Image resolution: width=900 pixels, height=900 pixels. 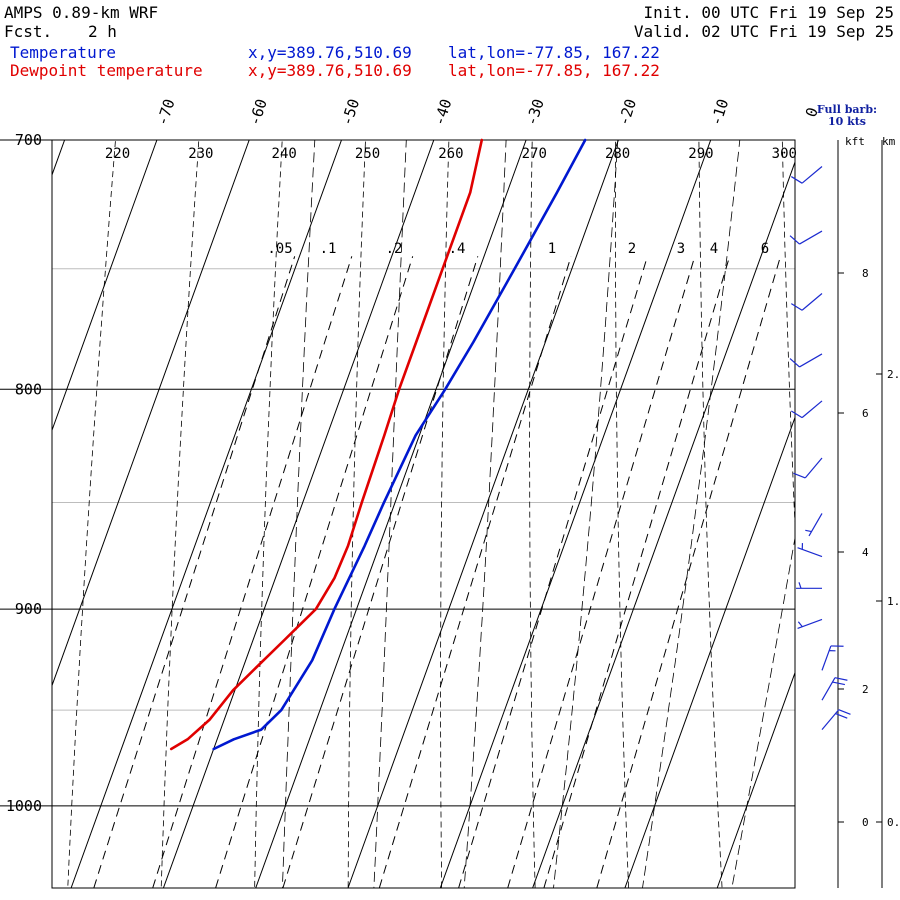 I want to click on theta-label: 250, so click(x=367, y=154).